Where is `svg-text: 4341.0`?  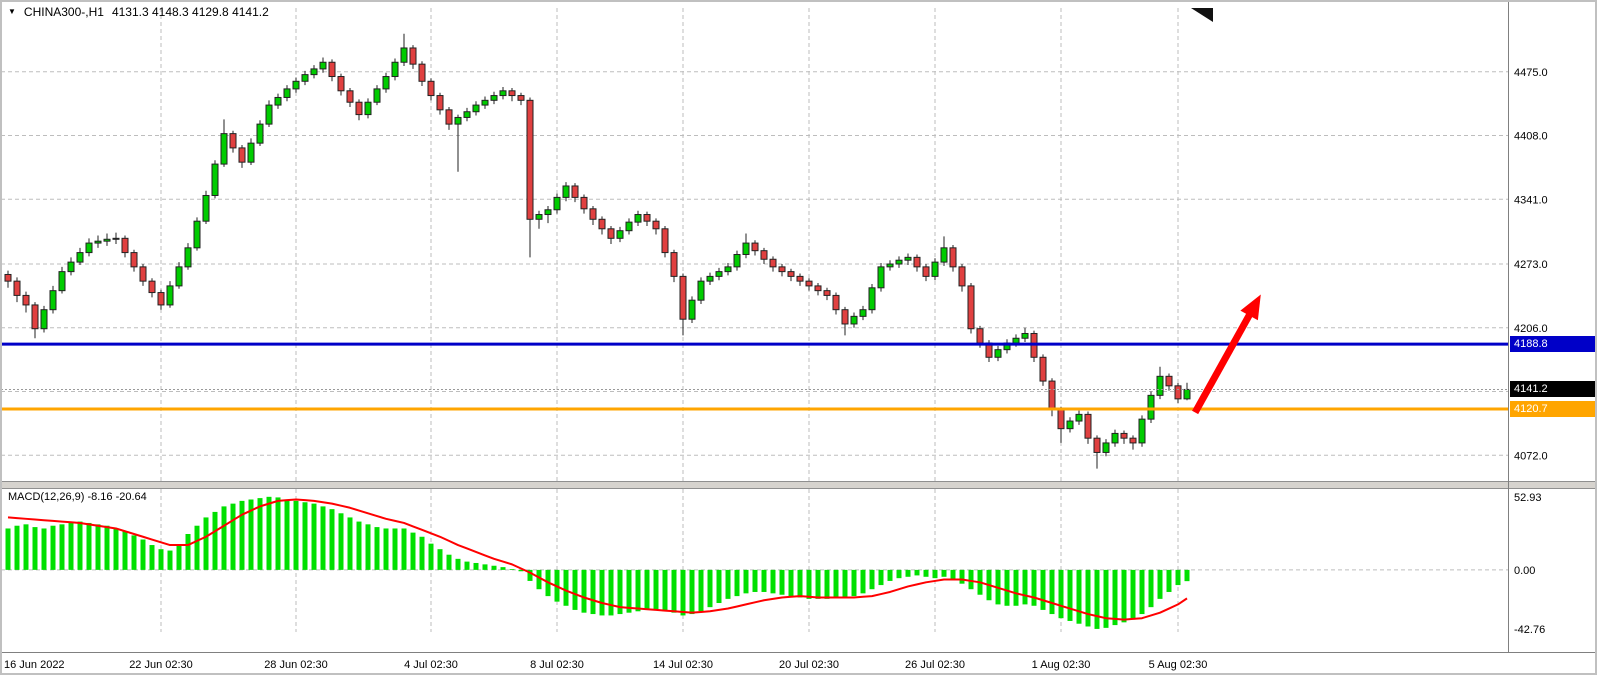
svg-text: 4341.0 is located at coordinates (1531, 200).